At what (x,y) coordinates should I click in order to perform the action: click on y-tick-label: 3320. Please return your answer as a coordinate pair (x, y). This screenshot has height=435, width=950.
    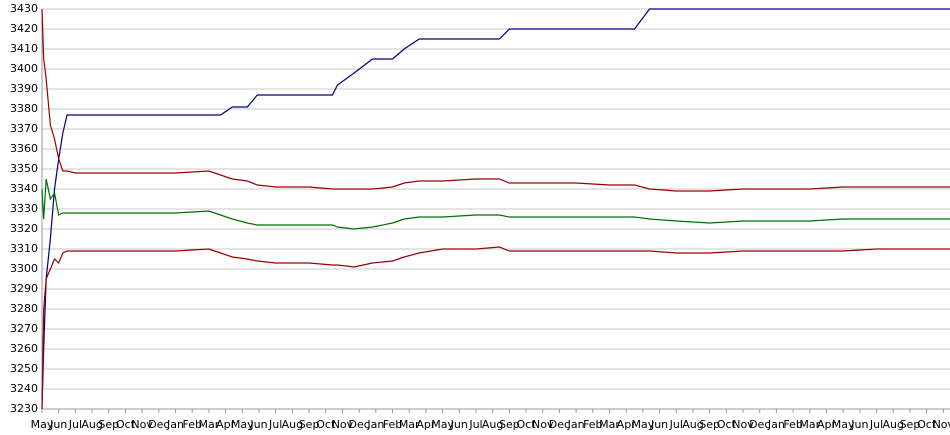
    Looking at the image, I should click on (24, 228).